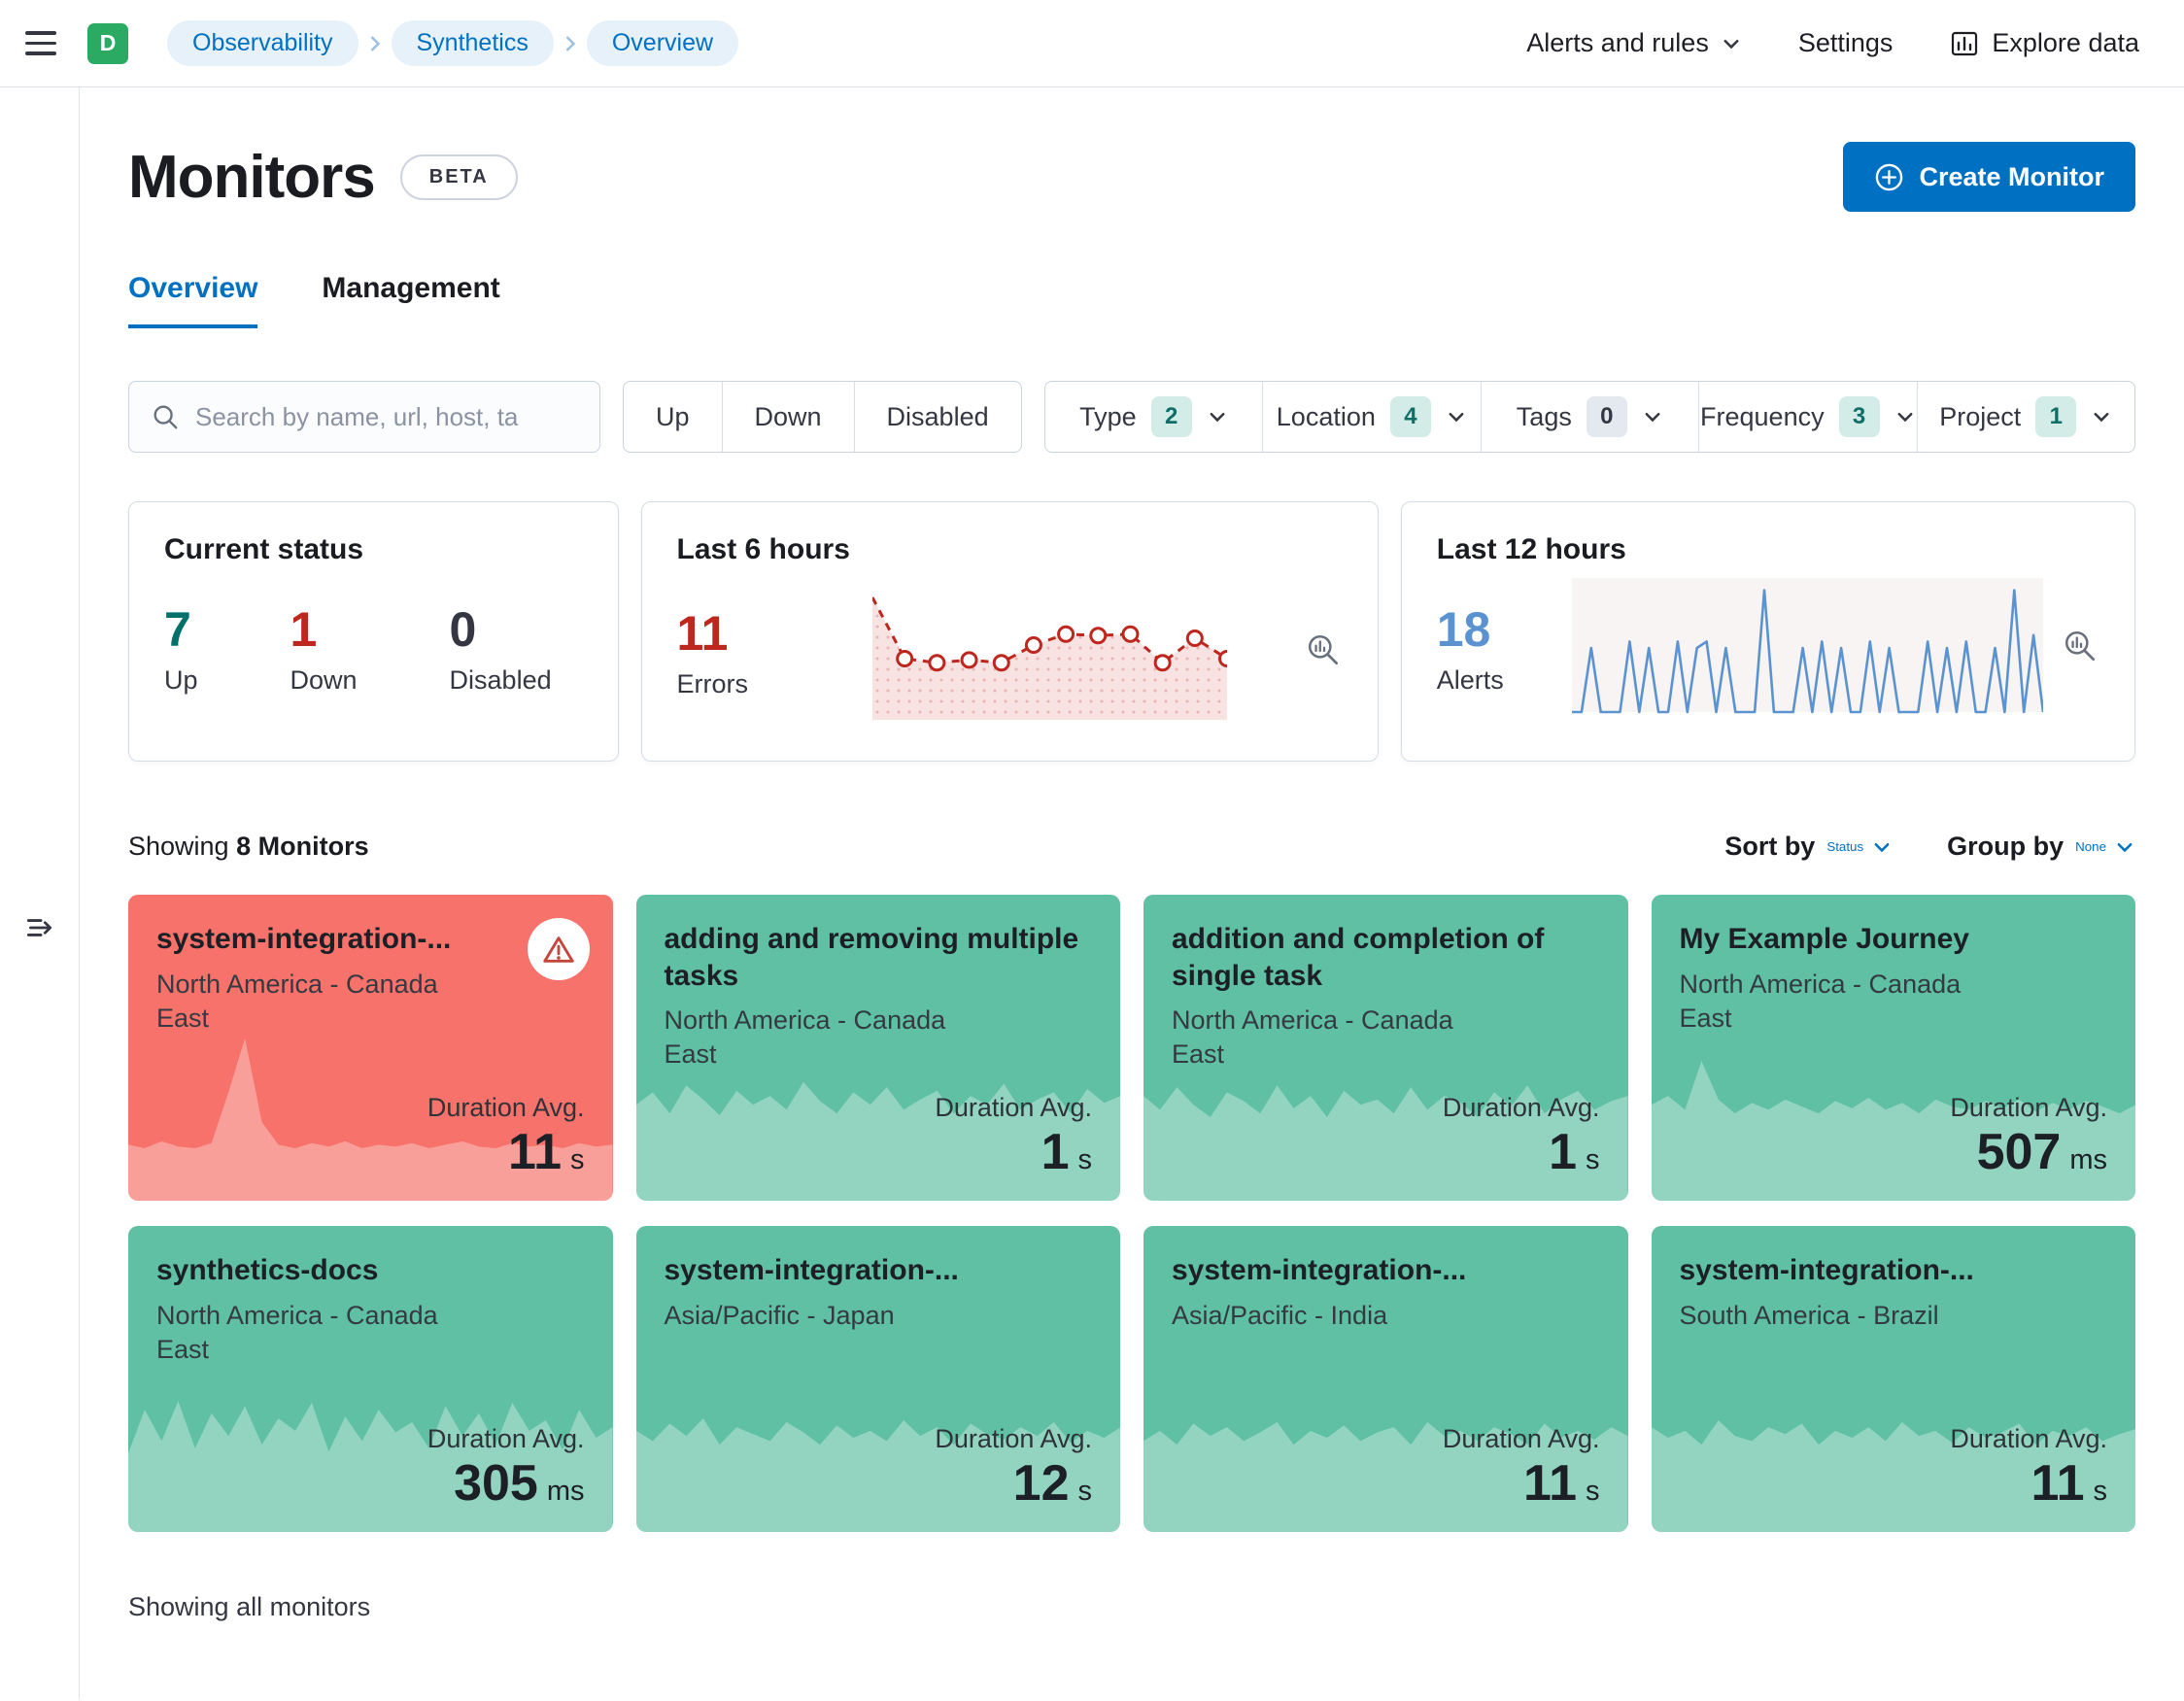  Describe the element at coordinates (702, 633) in the screenshot. I see `errors-count: 11` at that location.